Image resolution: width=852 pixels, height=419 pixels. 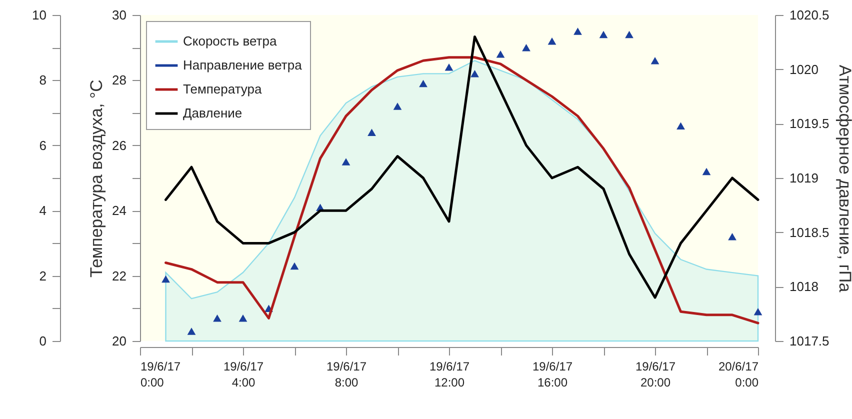 What do you see at coordinates (655, 375) in the screenshot?
I see `x-tick-label: 19/6/17 20:00` at bounding box center [655, 375].